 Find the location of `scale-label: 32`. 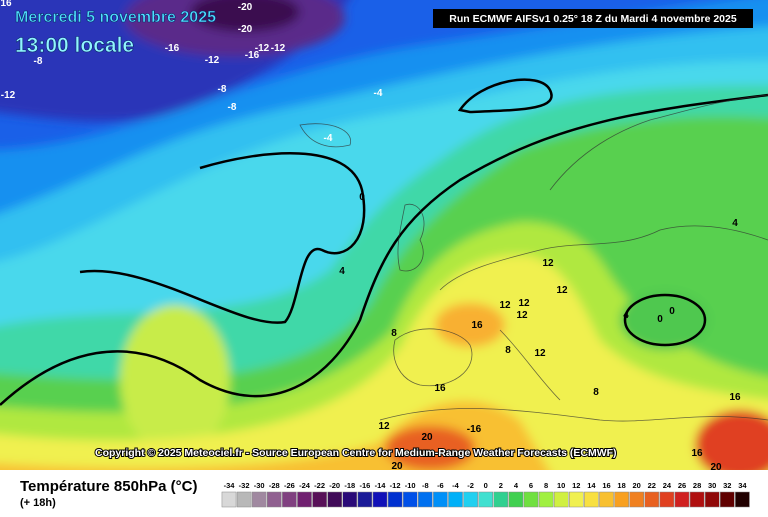

scale-label: 32 is located at coordinates (727, 485).